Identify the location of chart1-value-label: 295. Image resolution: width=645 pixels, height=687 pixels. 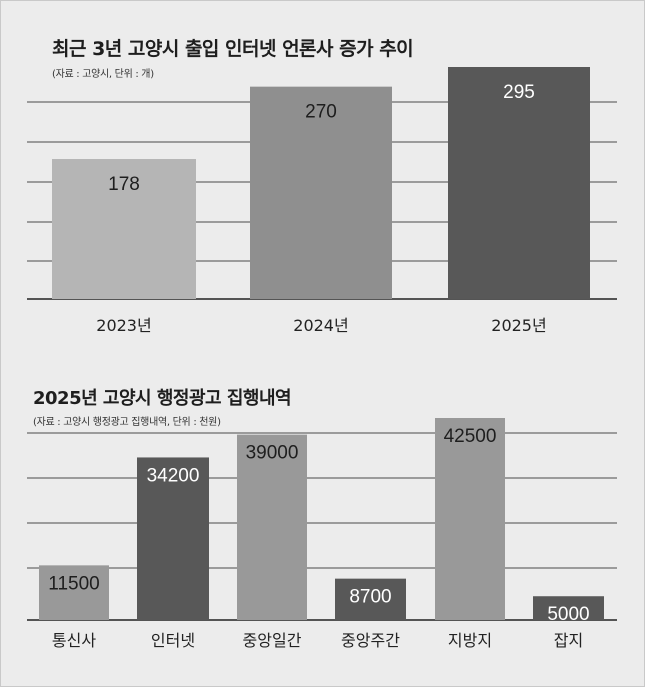
(519, 92).